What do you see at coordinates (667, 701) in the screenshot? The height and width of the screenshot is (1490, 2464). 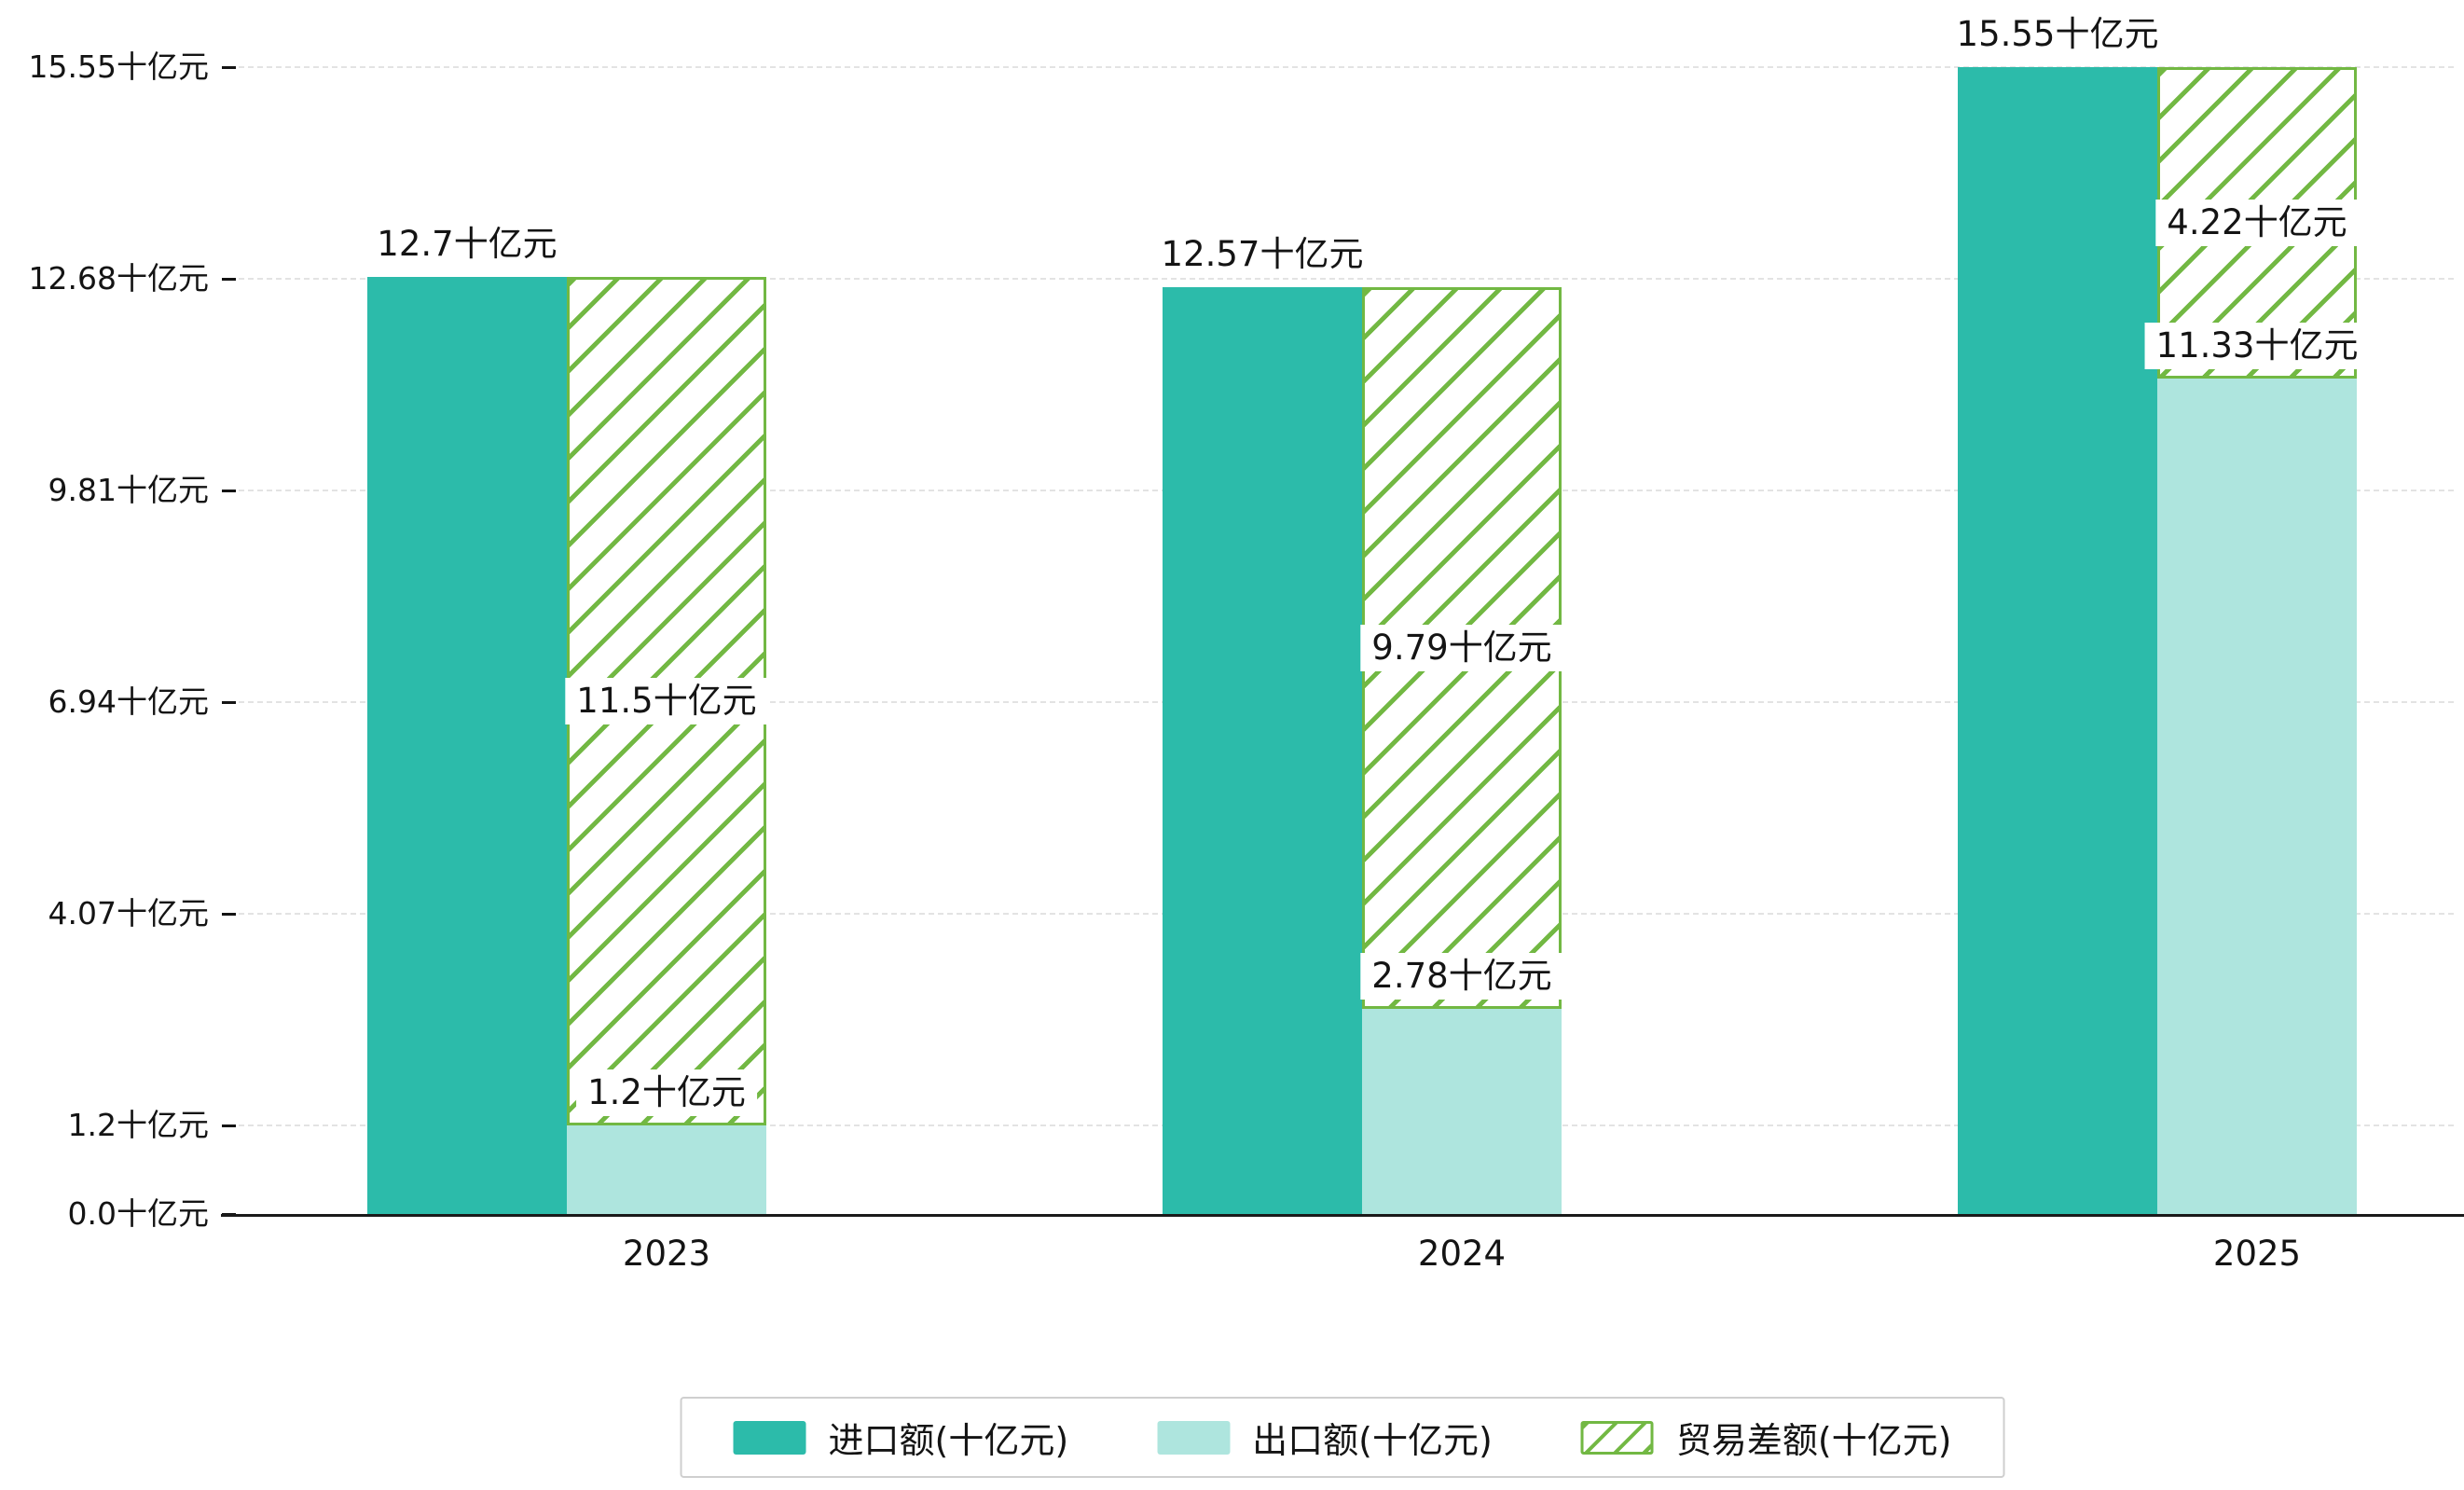 I see `trade-balance-value-label: 11.5十亿元` at bounding box center [667, 701].